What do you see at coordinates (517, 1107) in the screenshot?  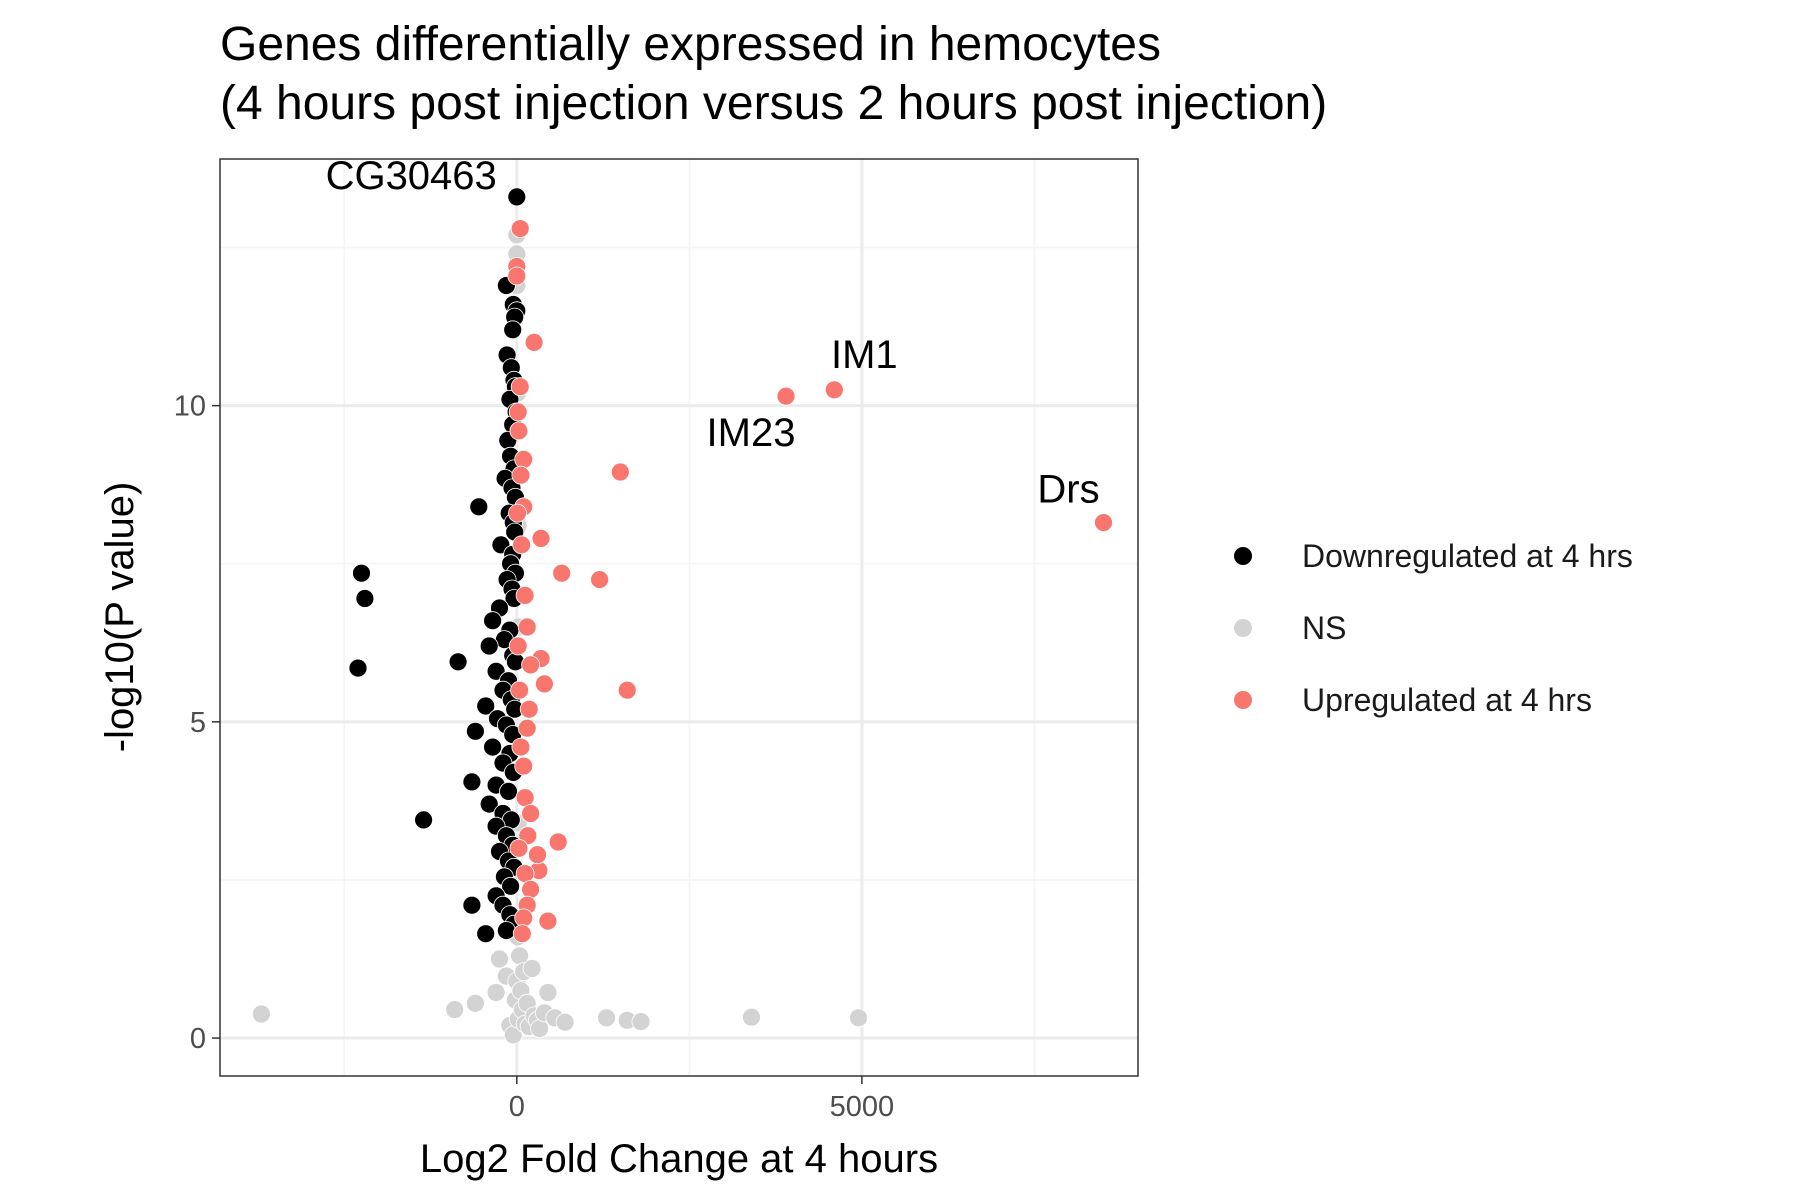 I see `x-tick-label: 0` at bounding box center [517, 1107].